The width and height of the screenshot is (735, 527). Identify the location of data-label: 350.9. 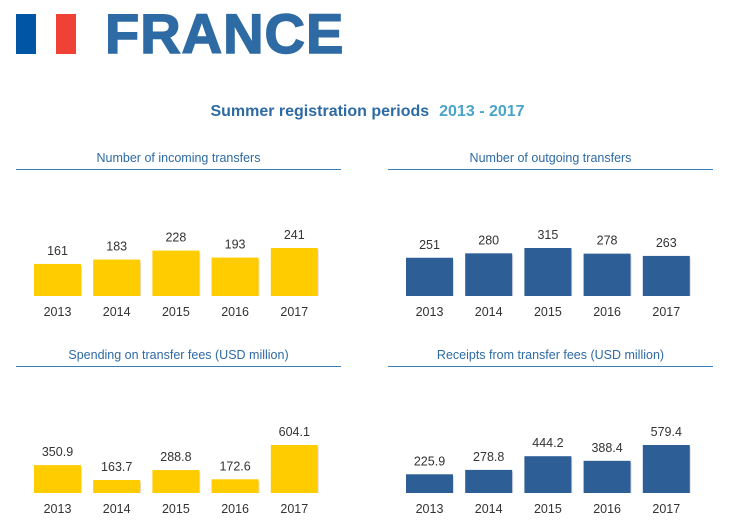
(57, 452).